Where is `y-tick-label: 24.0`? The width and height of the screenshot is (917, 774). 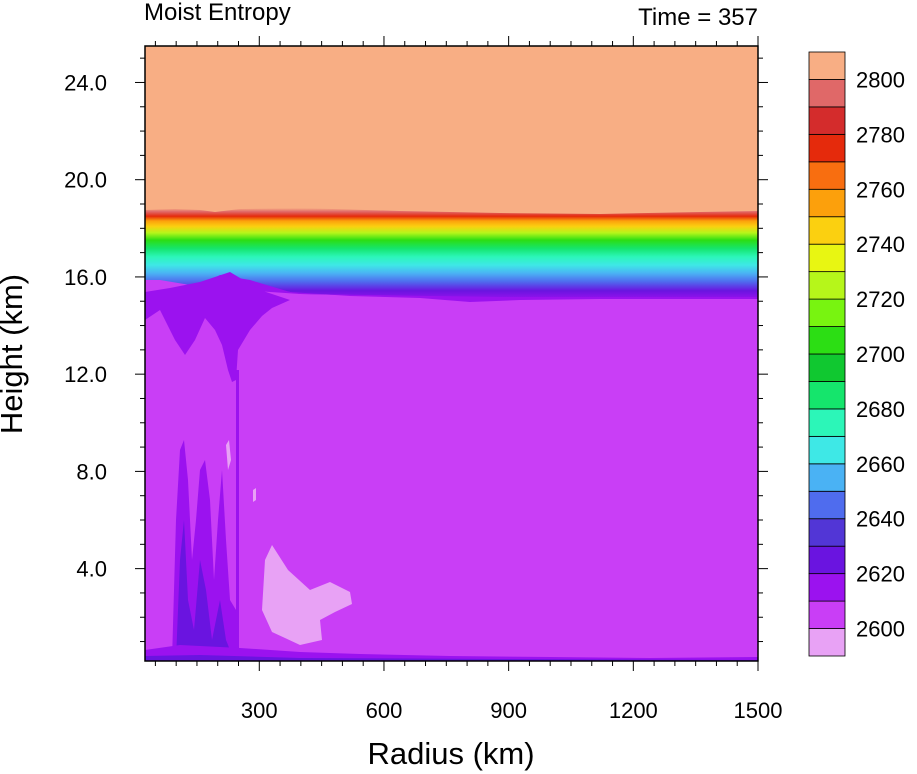
y-tick-label: 24.0 is located at coordinates (85, 82).